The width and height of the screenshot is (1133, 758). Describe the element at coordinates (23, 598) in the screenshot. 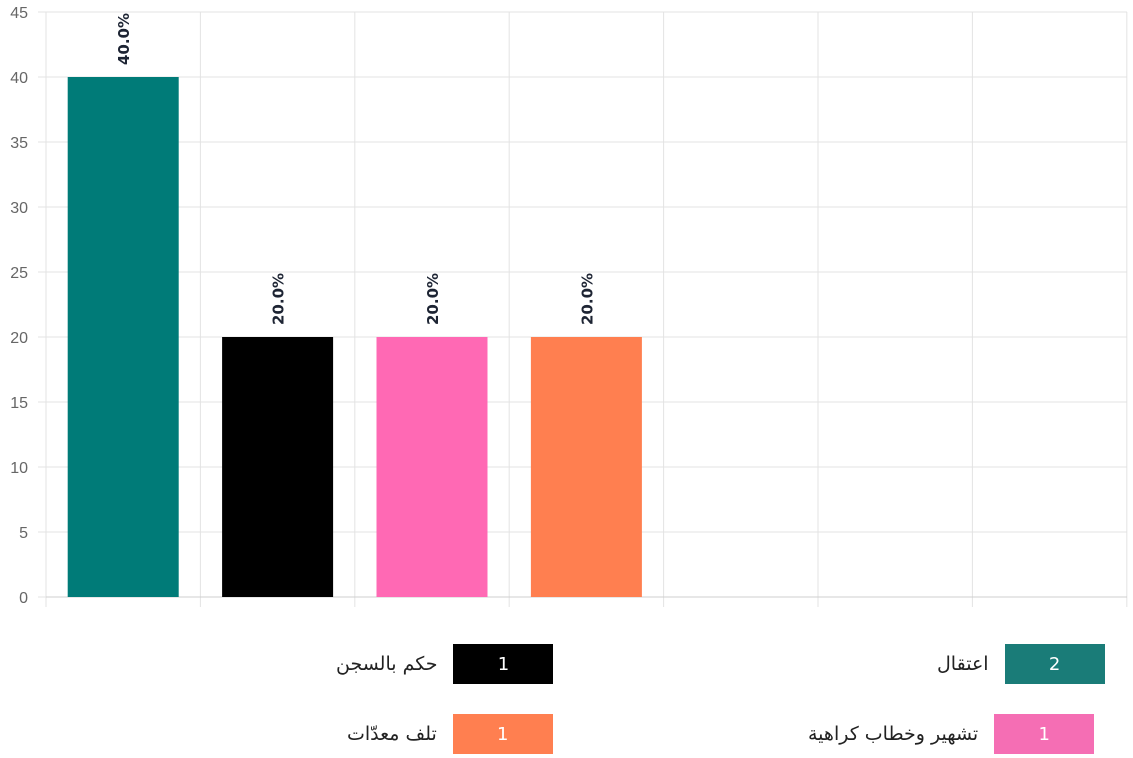

I see `y-tick-label: 0` at that location.